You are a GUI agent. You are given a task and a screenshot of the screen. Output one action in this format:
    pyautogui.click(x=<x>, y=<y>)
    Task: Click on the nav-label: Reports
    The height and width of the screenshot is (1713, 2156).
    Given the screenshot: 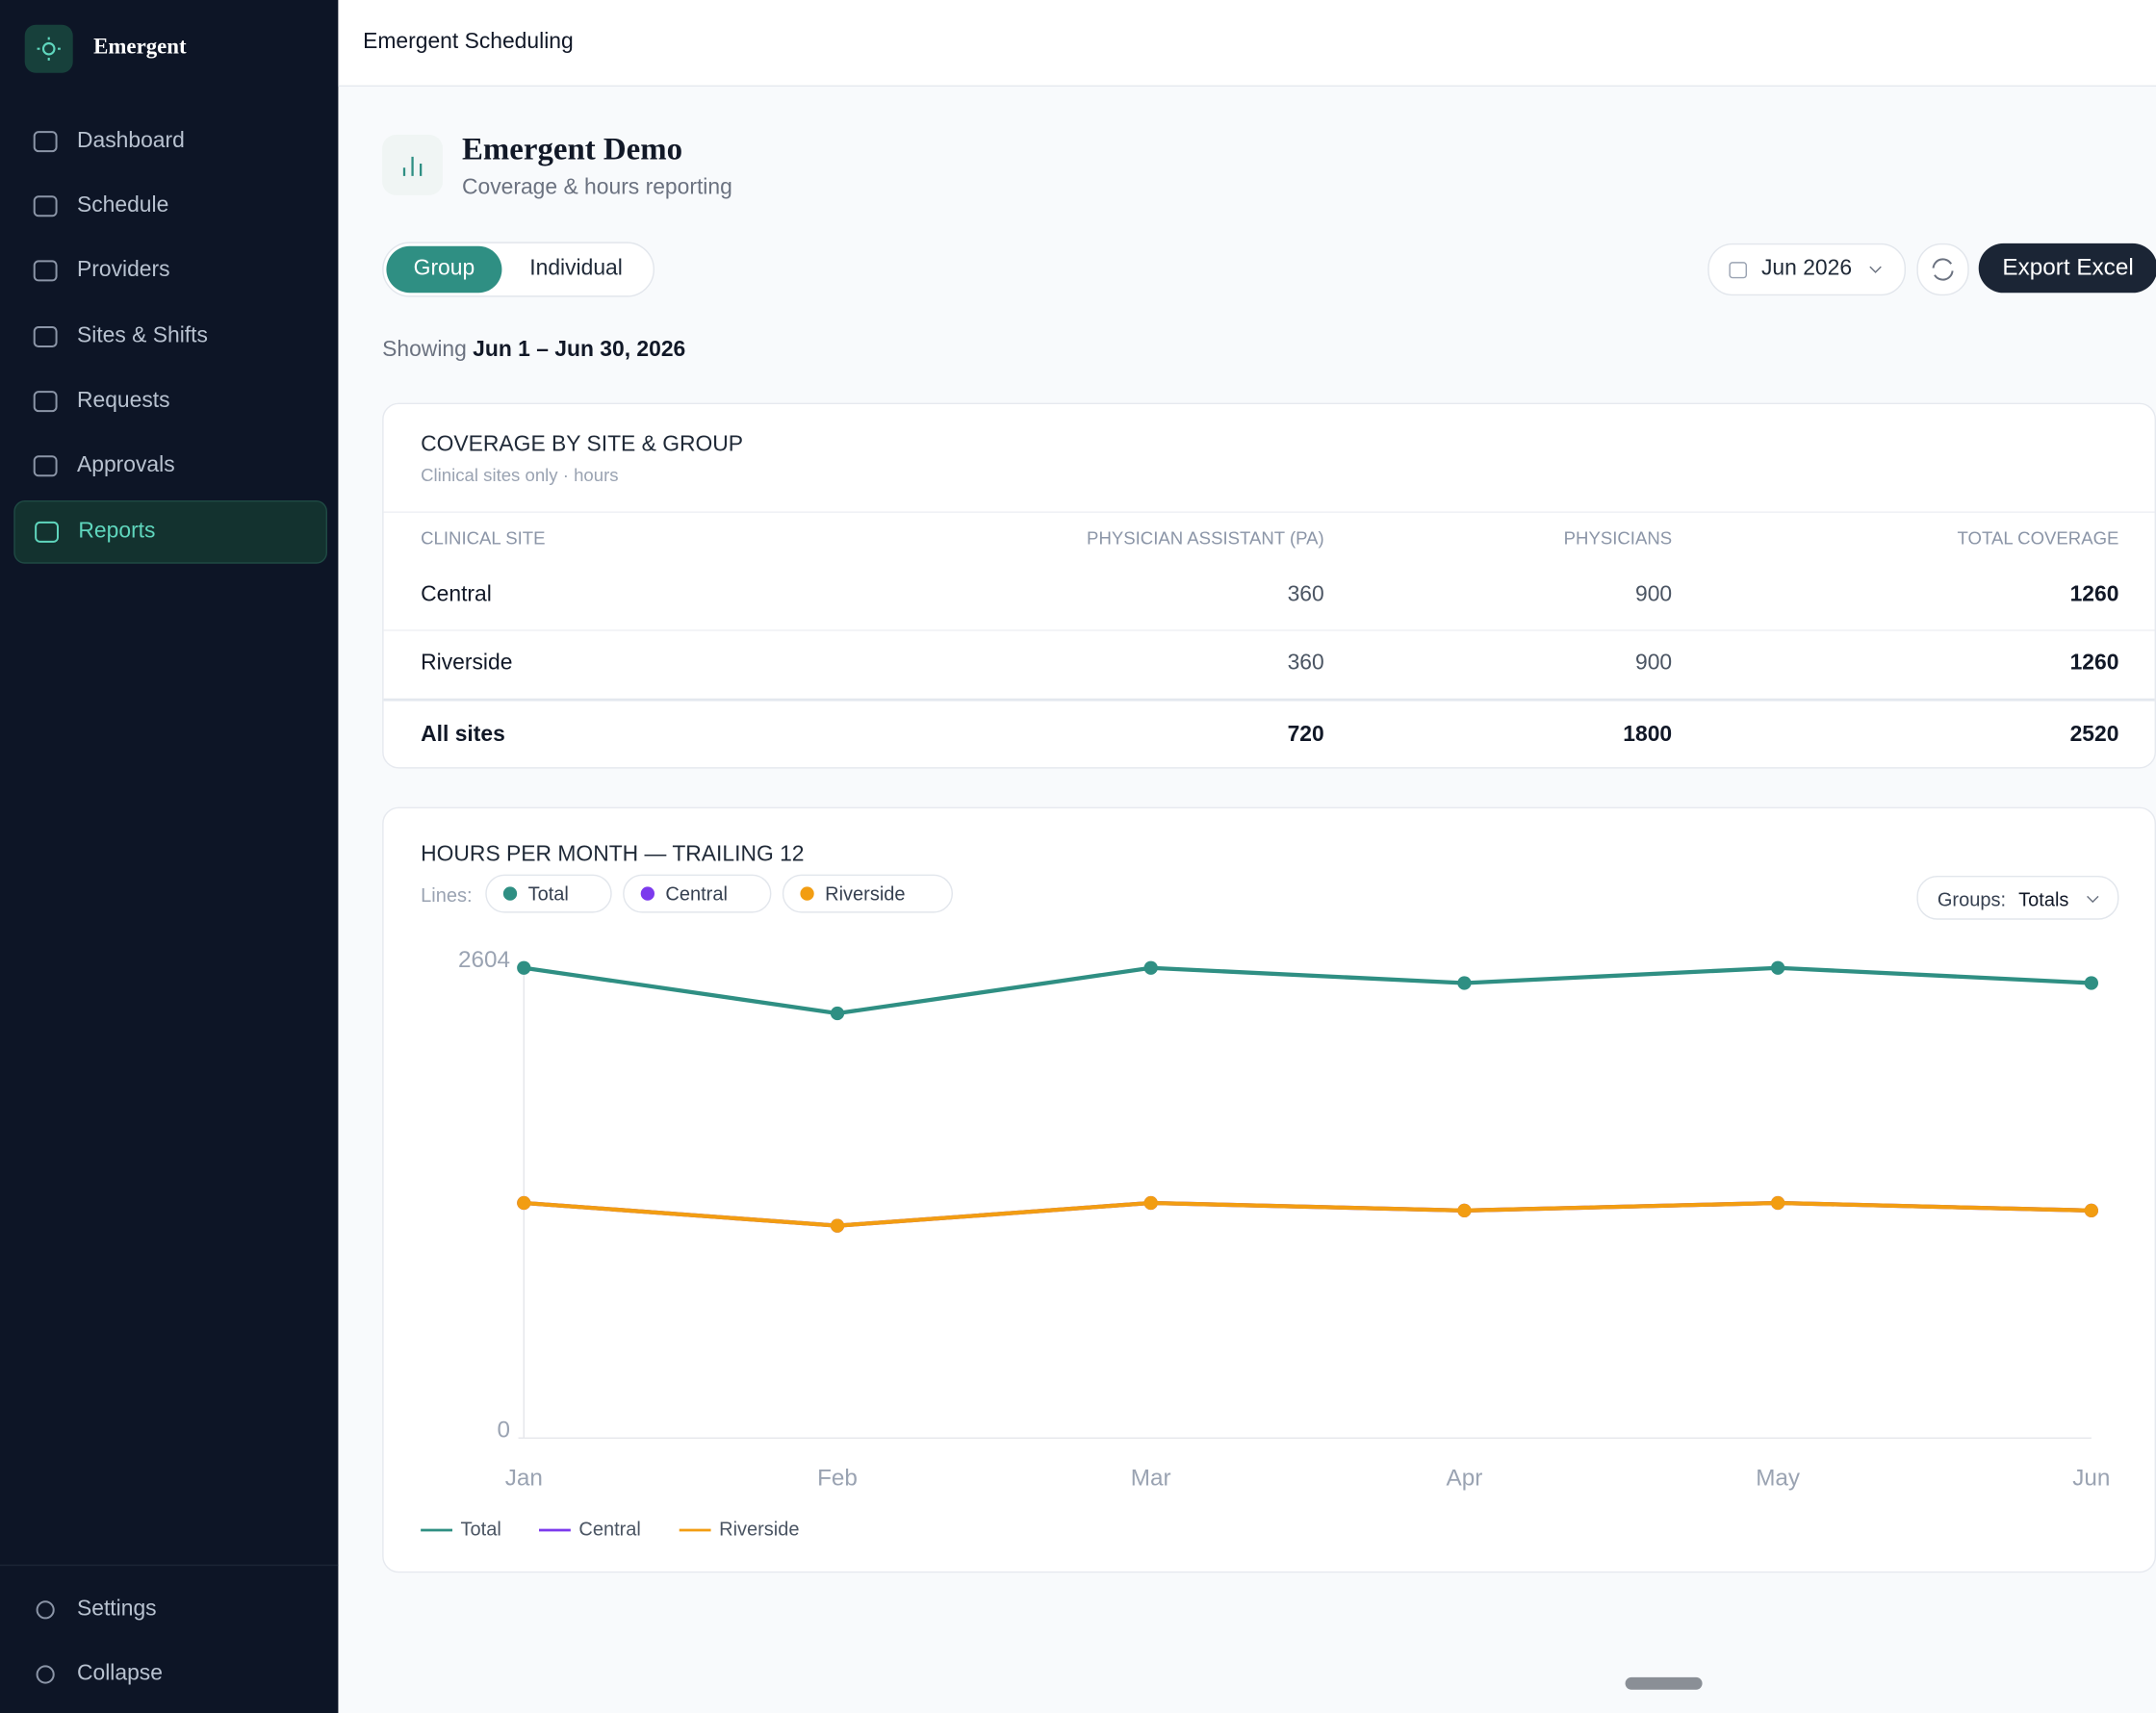 What is the action you would take?
    pyautogui.click(x=117, y=532)
    